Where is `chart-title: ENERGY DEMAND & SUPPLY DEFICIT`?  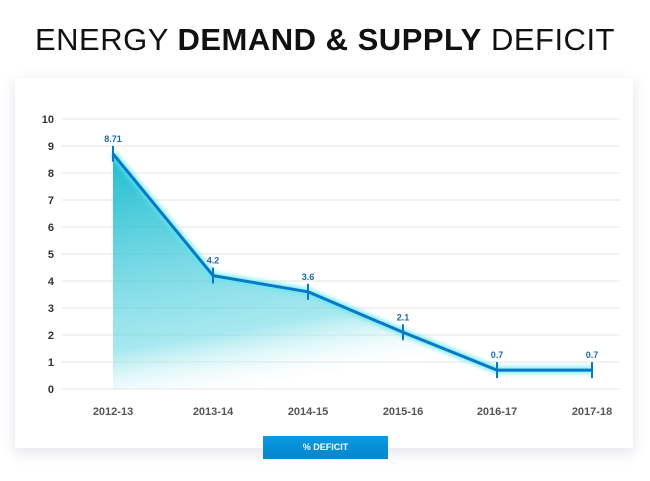
chart-title: ENERGY DEMAND & SUPPLY DEFICIT is located at coordinates (325, 40).